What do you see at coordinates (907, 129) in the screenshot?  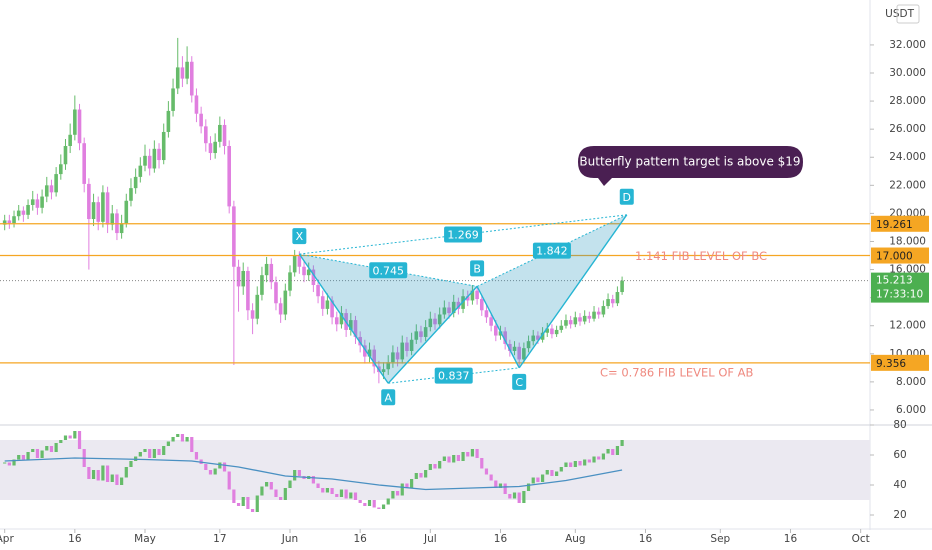 I see `y-tick-label: 26.000` at bounding box center [907, 129].